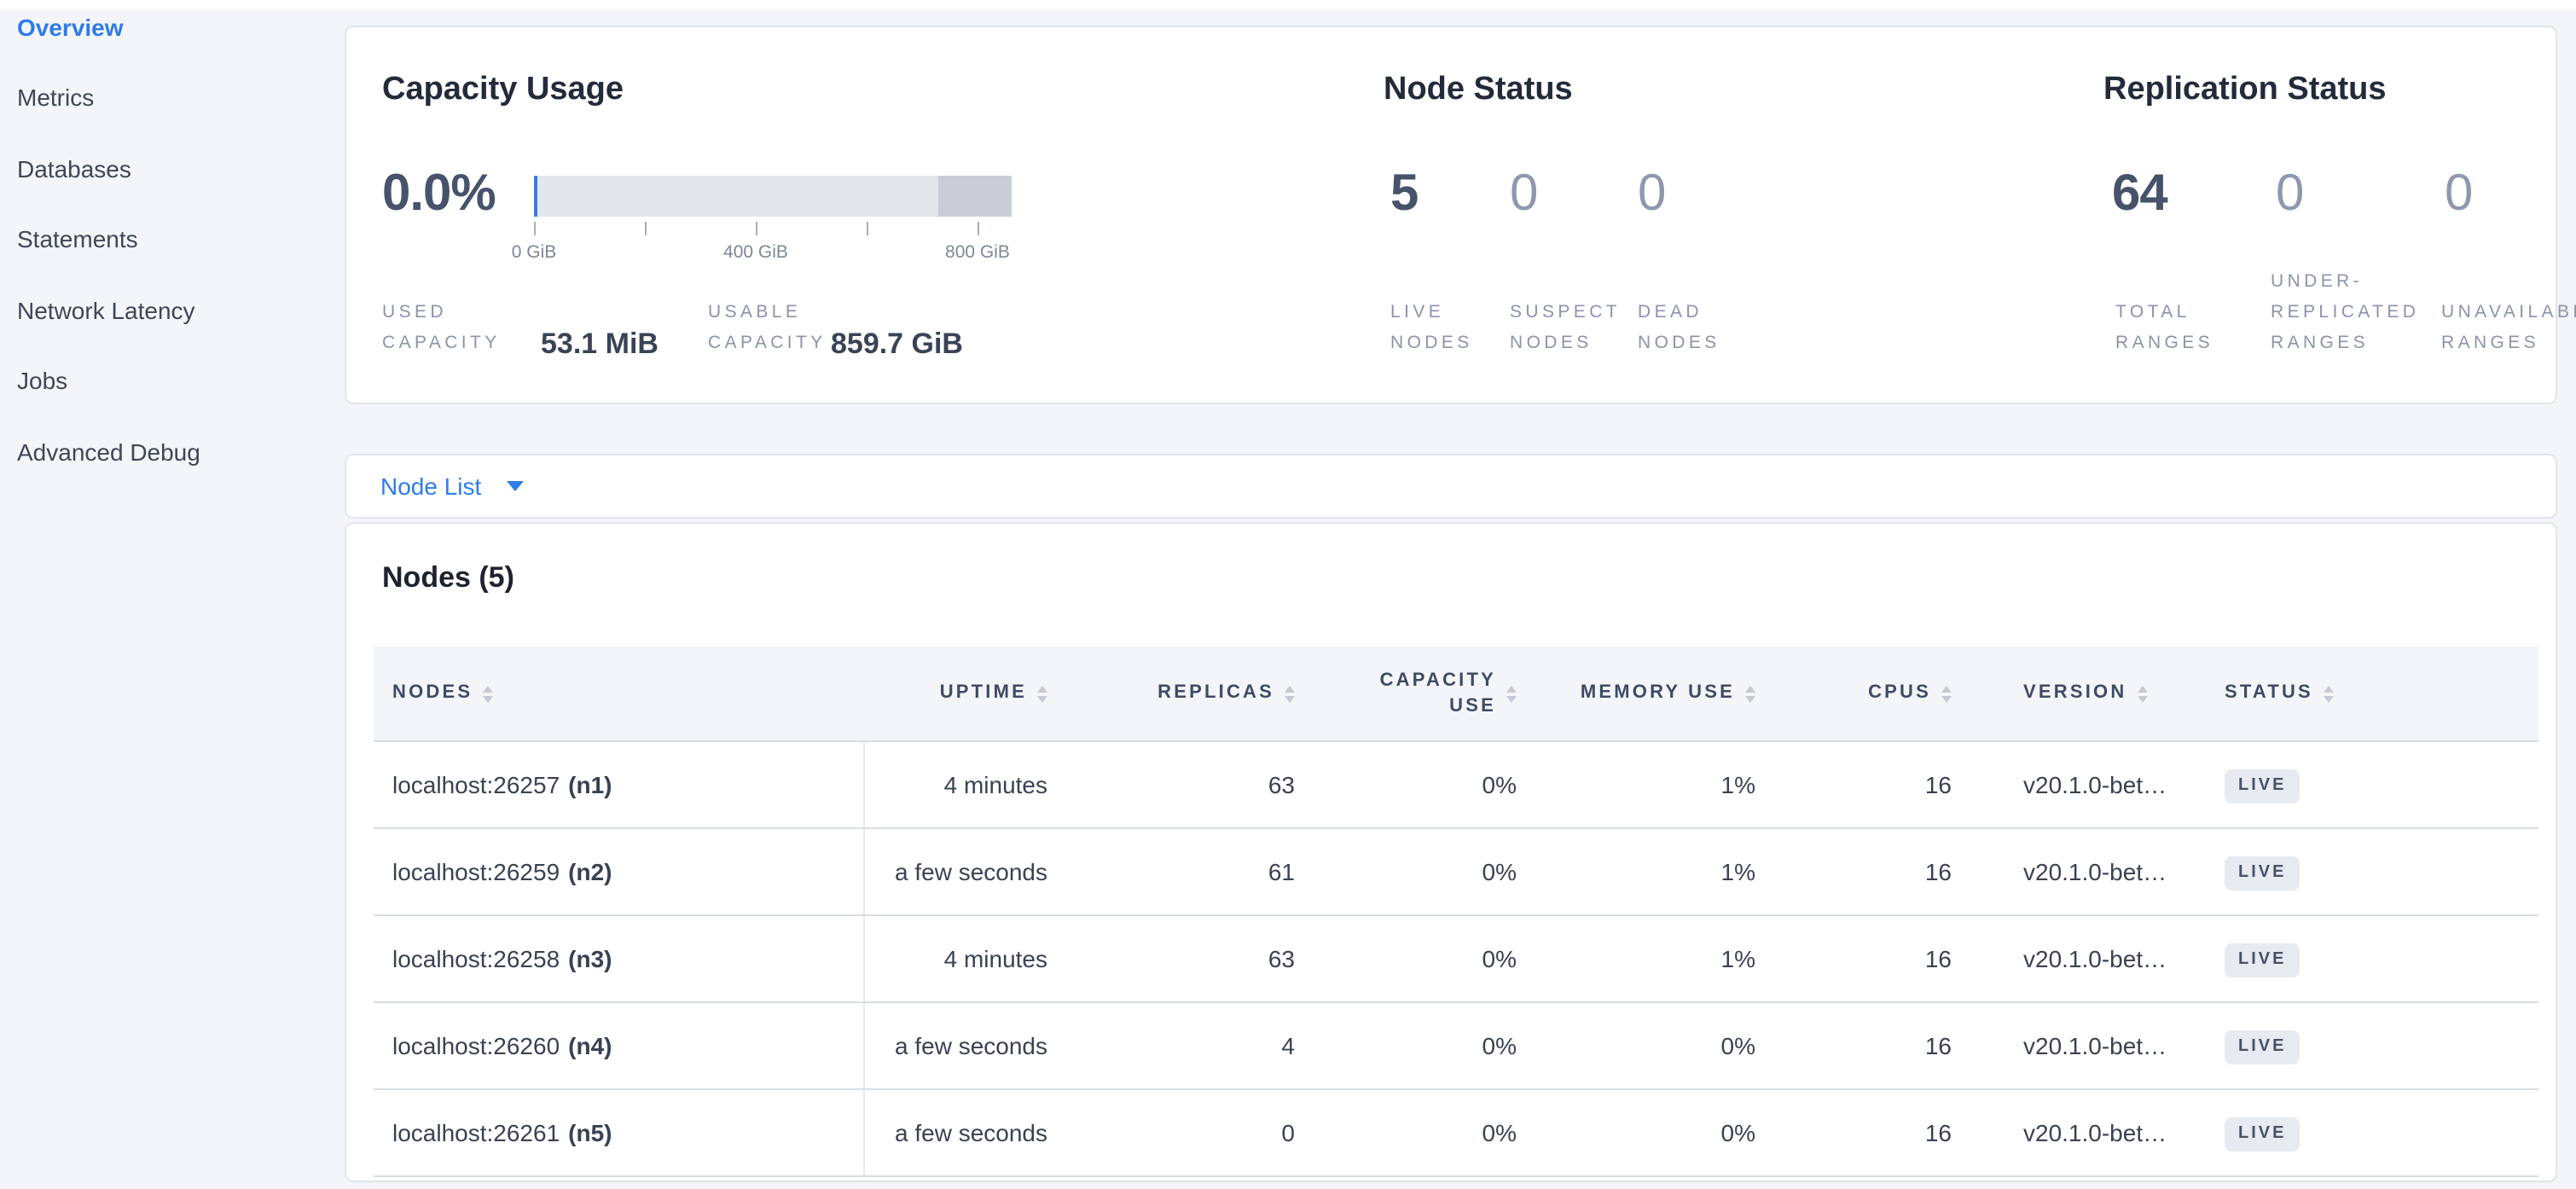  Describe the element at coordinates (897, 344) in the screenshot. I see `usable-capacity-value: 859.7 GiB` at that location.